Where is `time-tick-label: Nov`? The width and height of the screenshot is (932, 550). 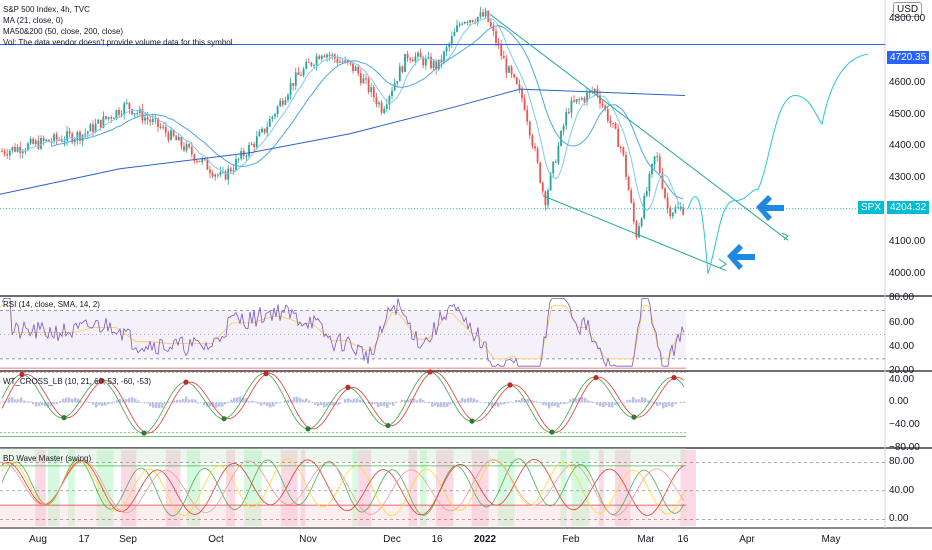 time-tick-label: Nov is located at coordinates (308, 539).